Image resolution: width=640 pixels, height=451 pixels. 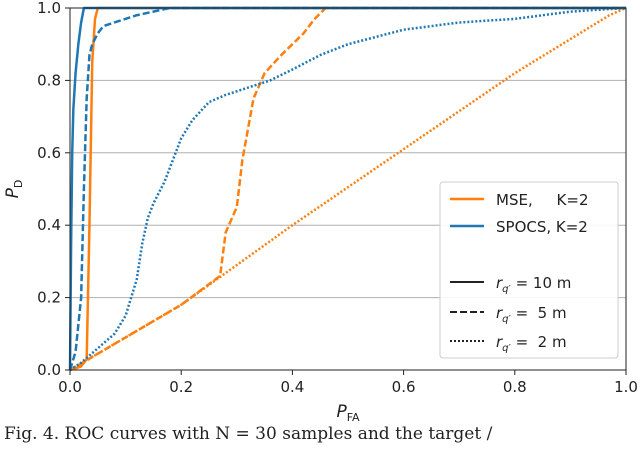 What do you see at coordinates (404, 387) in the screenshot?
I see `x-tick-label: 0.6` at bounding box center [404, 387].